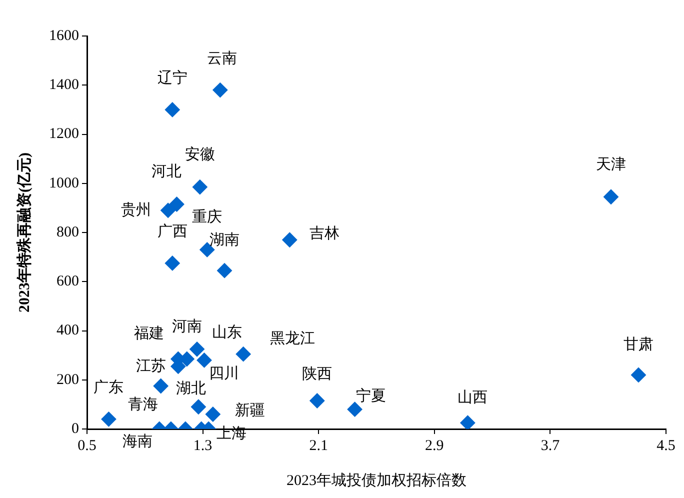 The height and width of the screenshot is (498, 684). What do you see at coordinates (143, 404) in the screenshot?
I see `annotation: 青海` at bounding box center [143, 404].